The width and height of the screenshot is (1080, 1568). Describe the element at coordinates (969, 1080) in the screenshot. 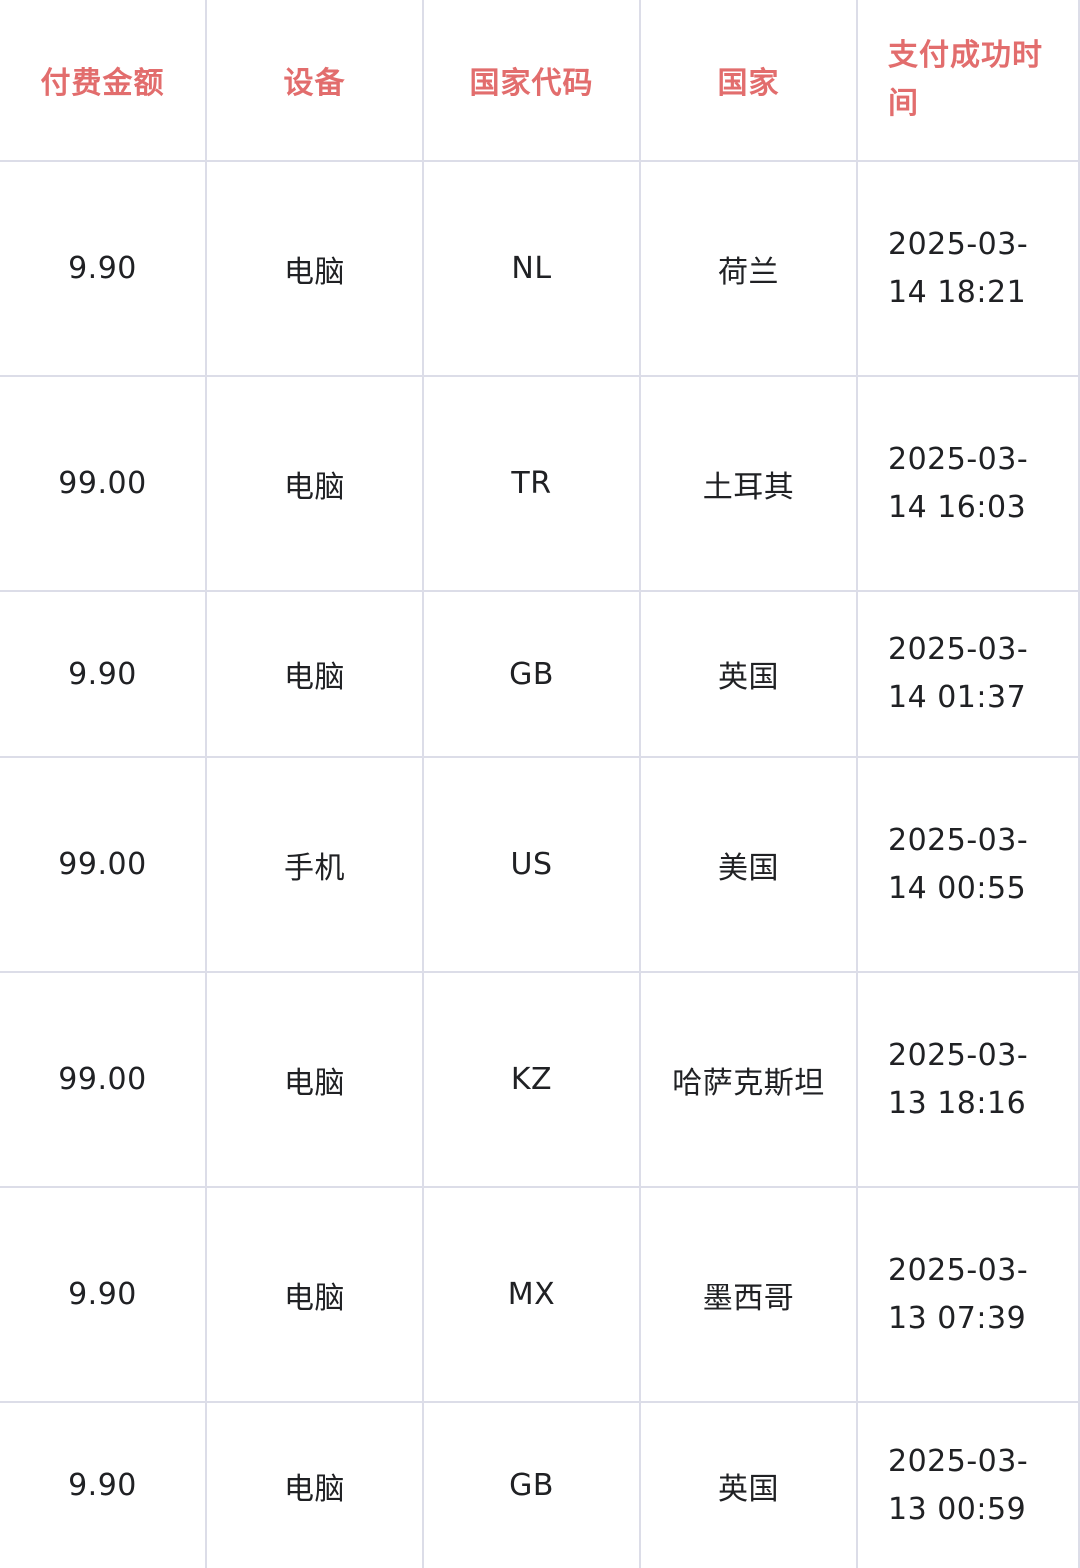

I see `cell-payment-time: 2025-03-13 18:16` at that location.